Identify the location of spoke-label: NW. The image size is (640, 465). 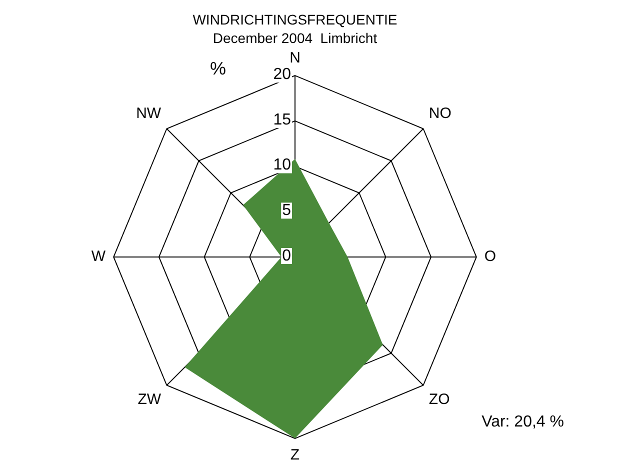
(149, 113).